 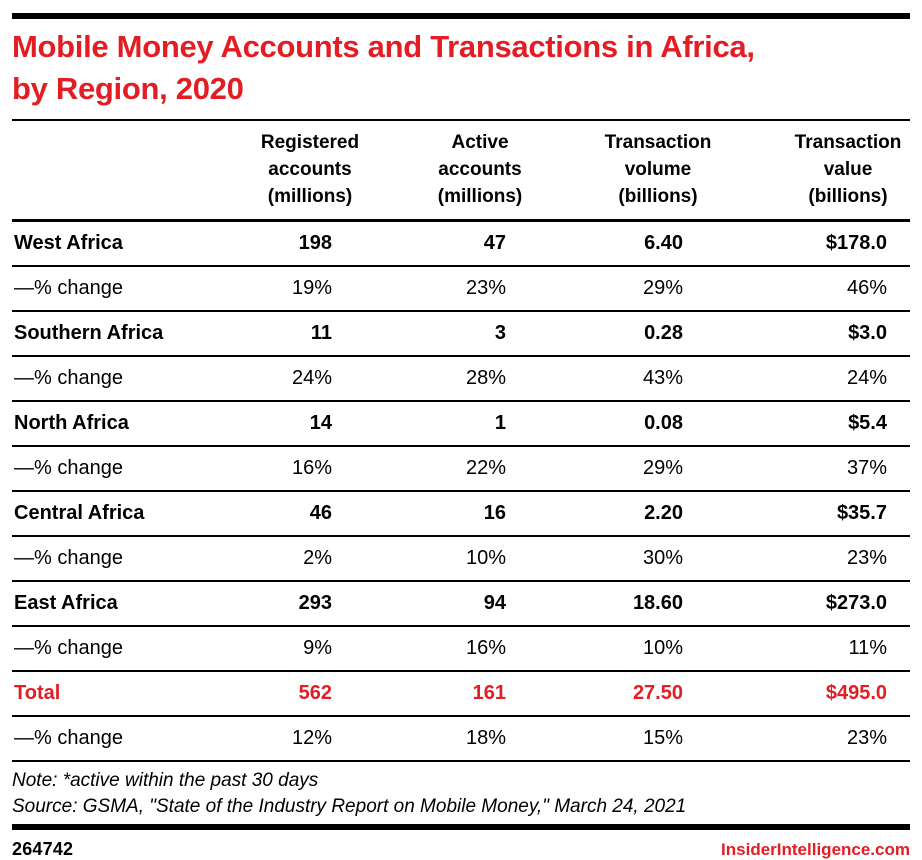 What do you see at coordinates (480, 171) in the screenshot?
I see `column-header-active-accounts: Active accounts (millions)` at bounding box center [480, 171].